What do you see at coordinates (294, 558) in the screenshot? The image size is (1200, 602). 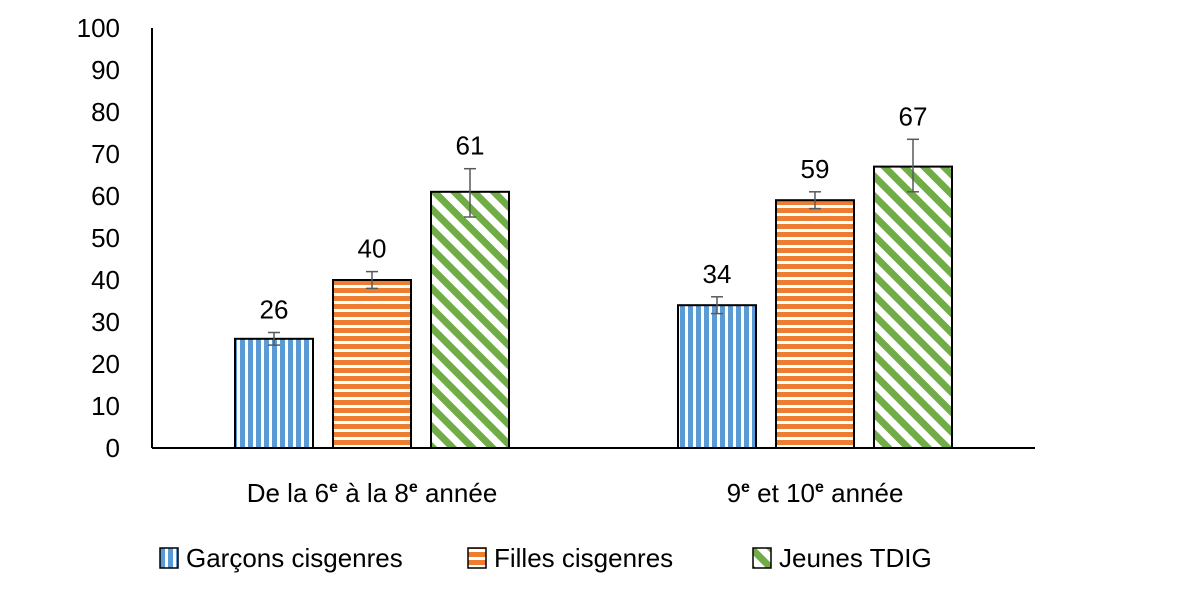 I see `legend-label: Garçons cisgenres` at bounding box center [294, 558].